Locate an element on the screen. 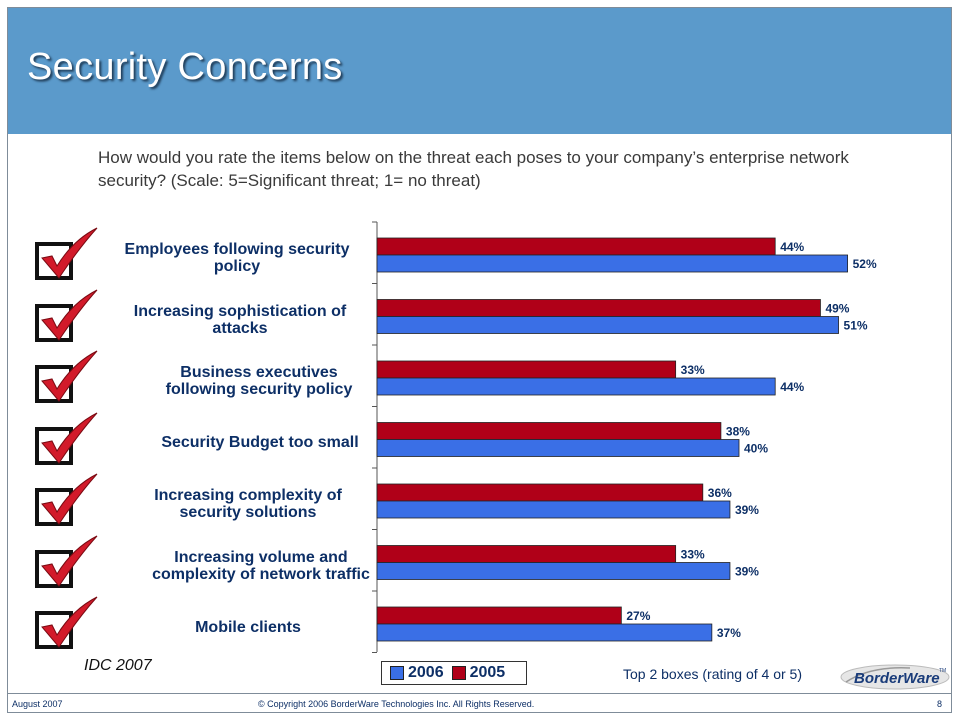  data-label-2006: 52% is located at coordinates (865, 264).